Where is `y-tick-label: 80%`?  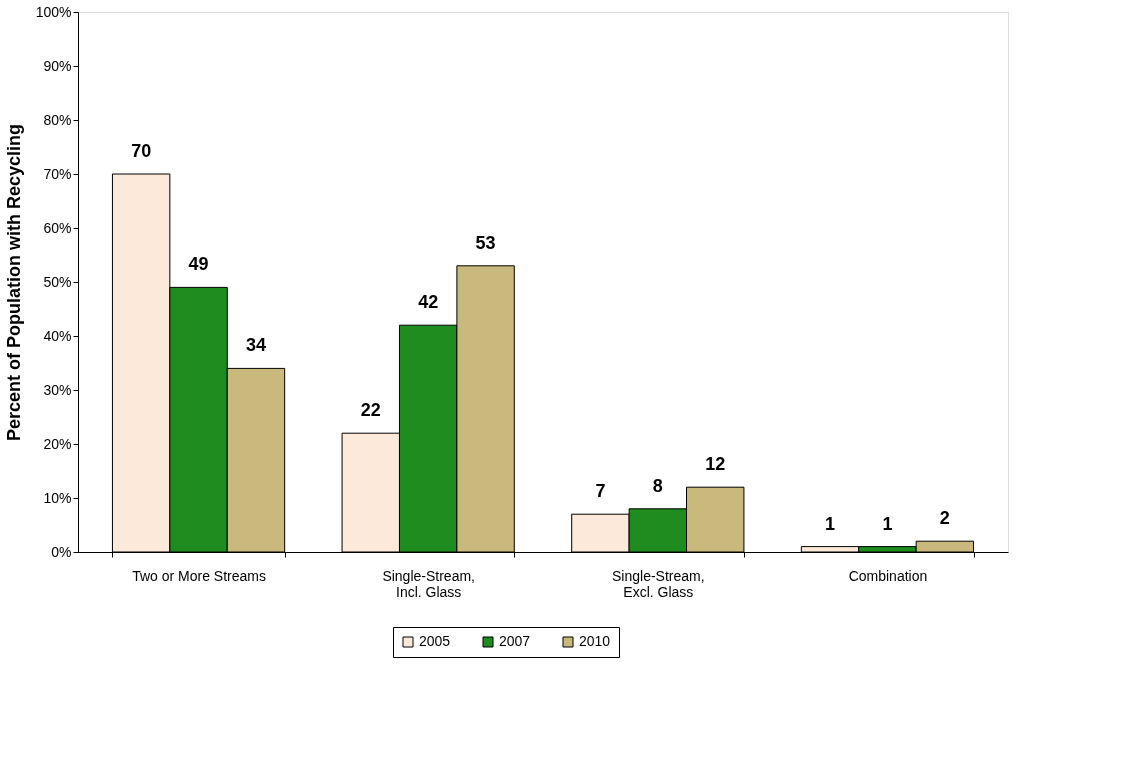 y-tick-label: 80% is located at coordinates (57, 119).